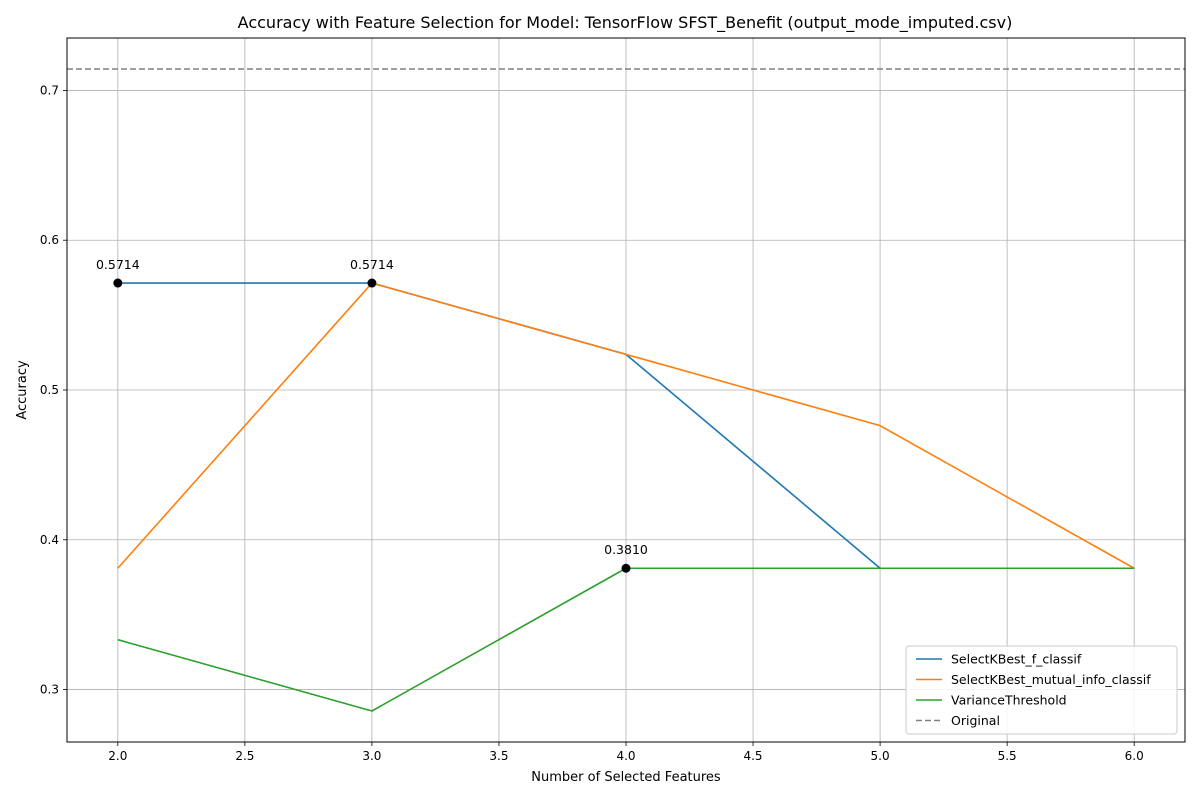 The height and width of the screenshot is (800, 1200). I want to click on x-tick-label: 6.0, so click(1134, 756).